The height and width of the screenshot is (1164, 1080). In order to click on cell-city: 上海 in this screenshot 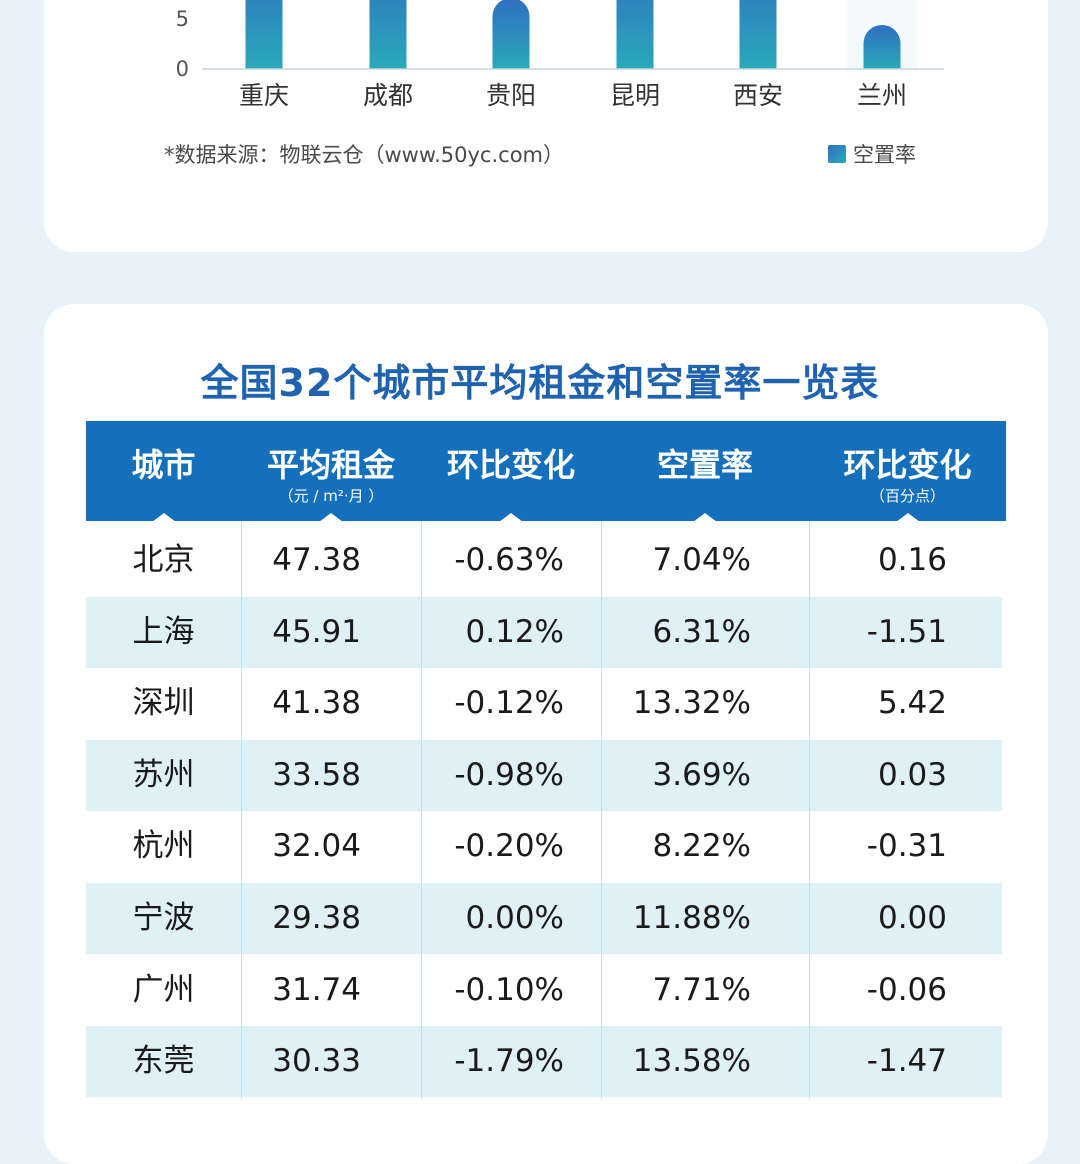, I will do `click(163, 631)`.